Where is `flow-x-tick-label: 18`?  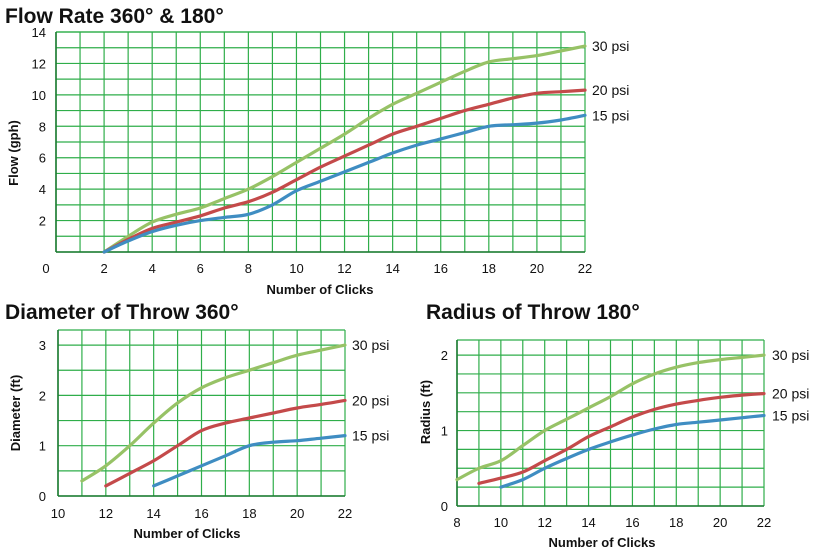
flow-x-tick-label: 18 is located at coordinates (489, 268).